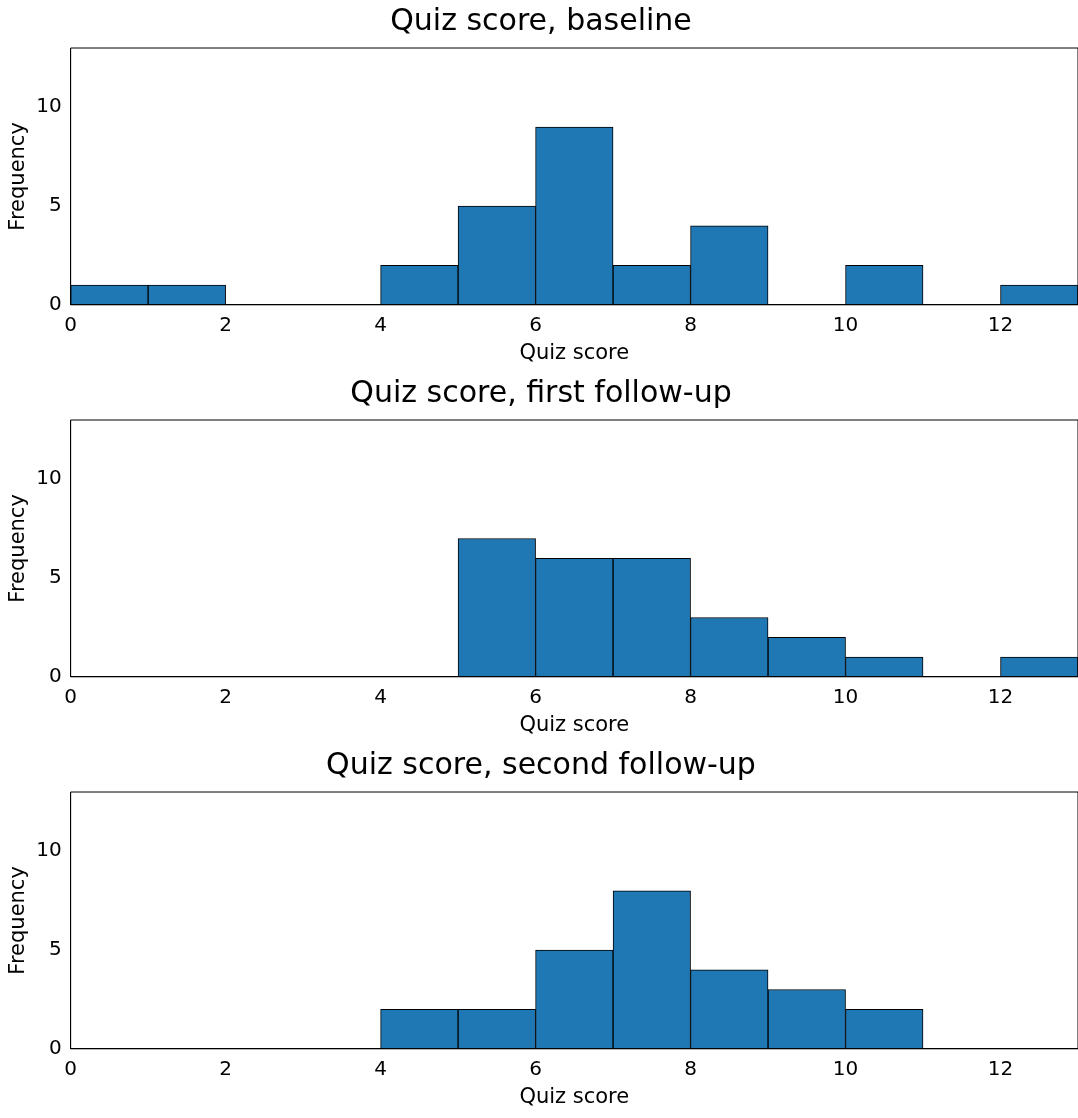  I want to click on chart-title: Quiz score, first follow-up, so click(541, 391).